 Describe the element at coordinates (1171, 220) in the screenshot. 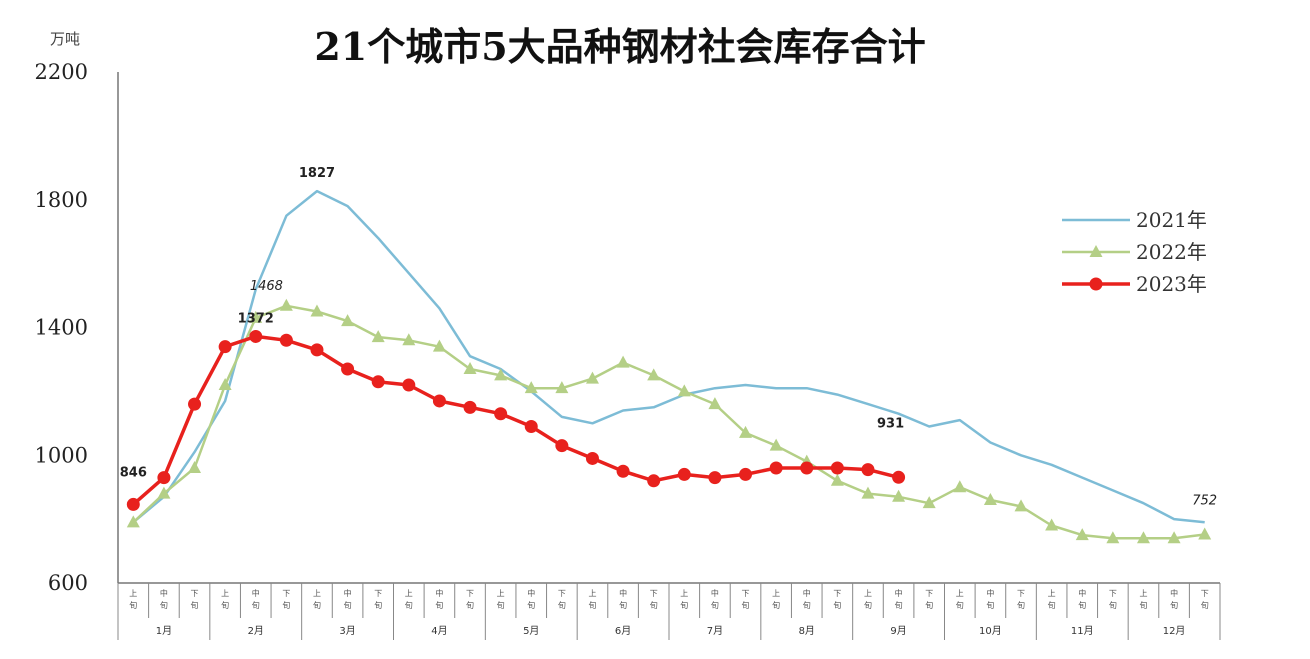

I see `legend-label: 2021年` at that location.